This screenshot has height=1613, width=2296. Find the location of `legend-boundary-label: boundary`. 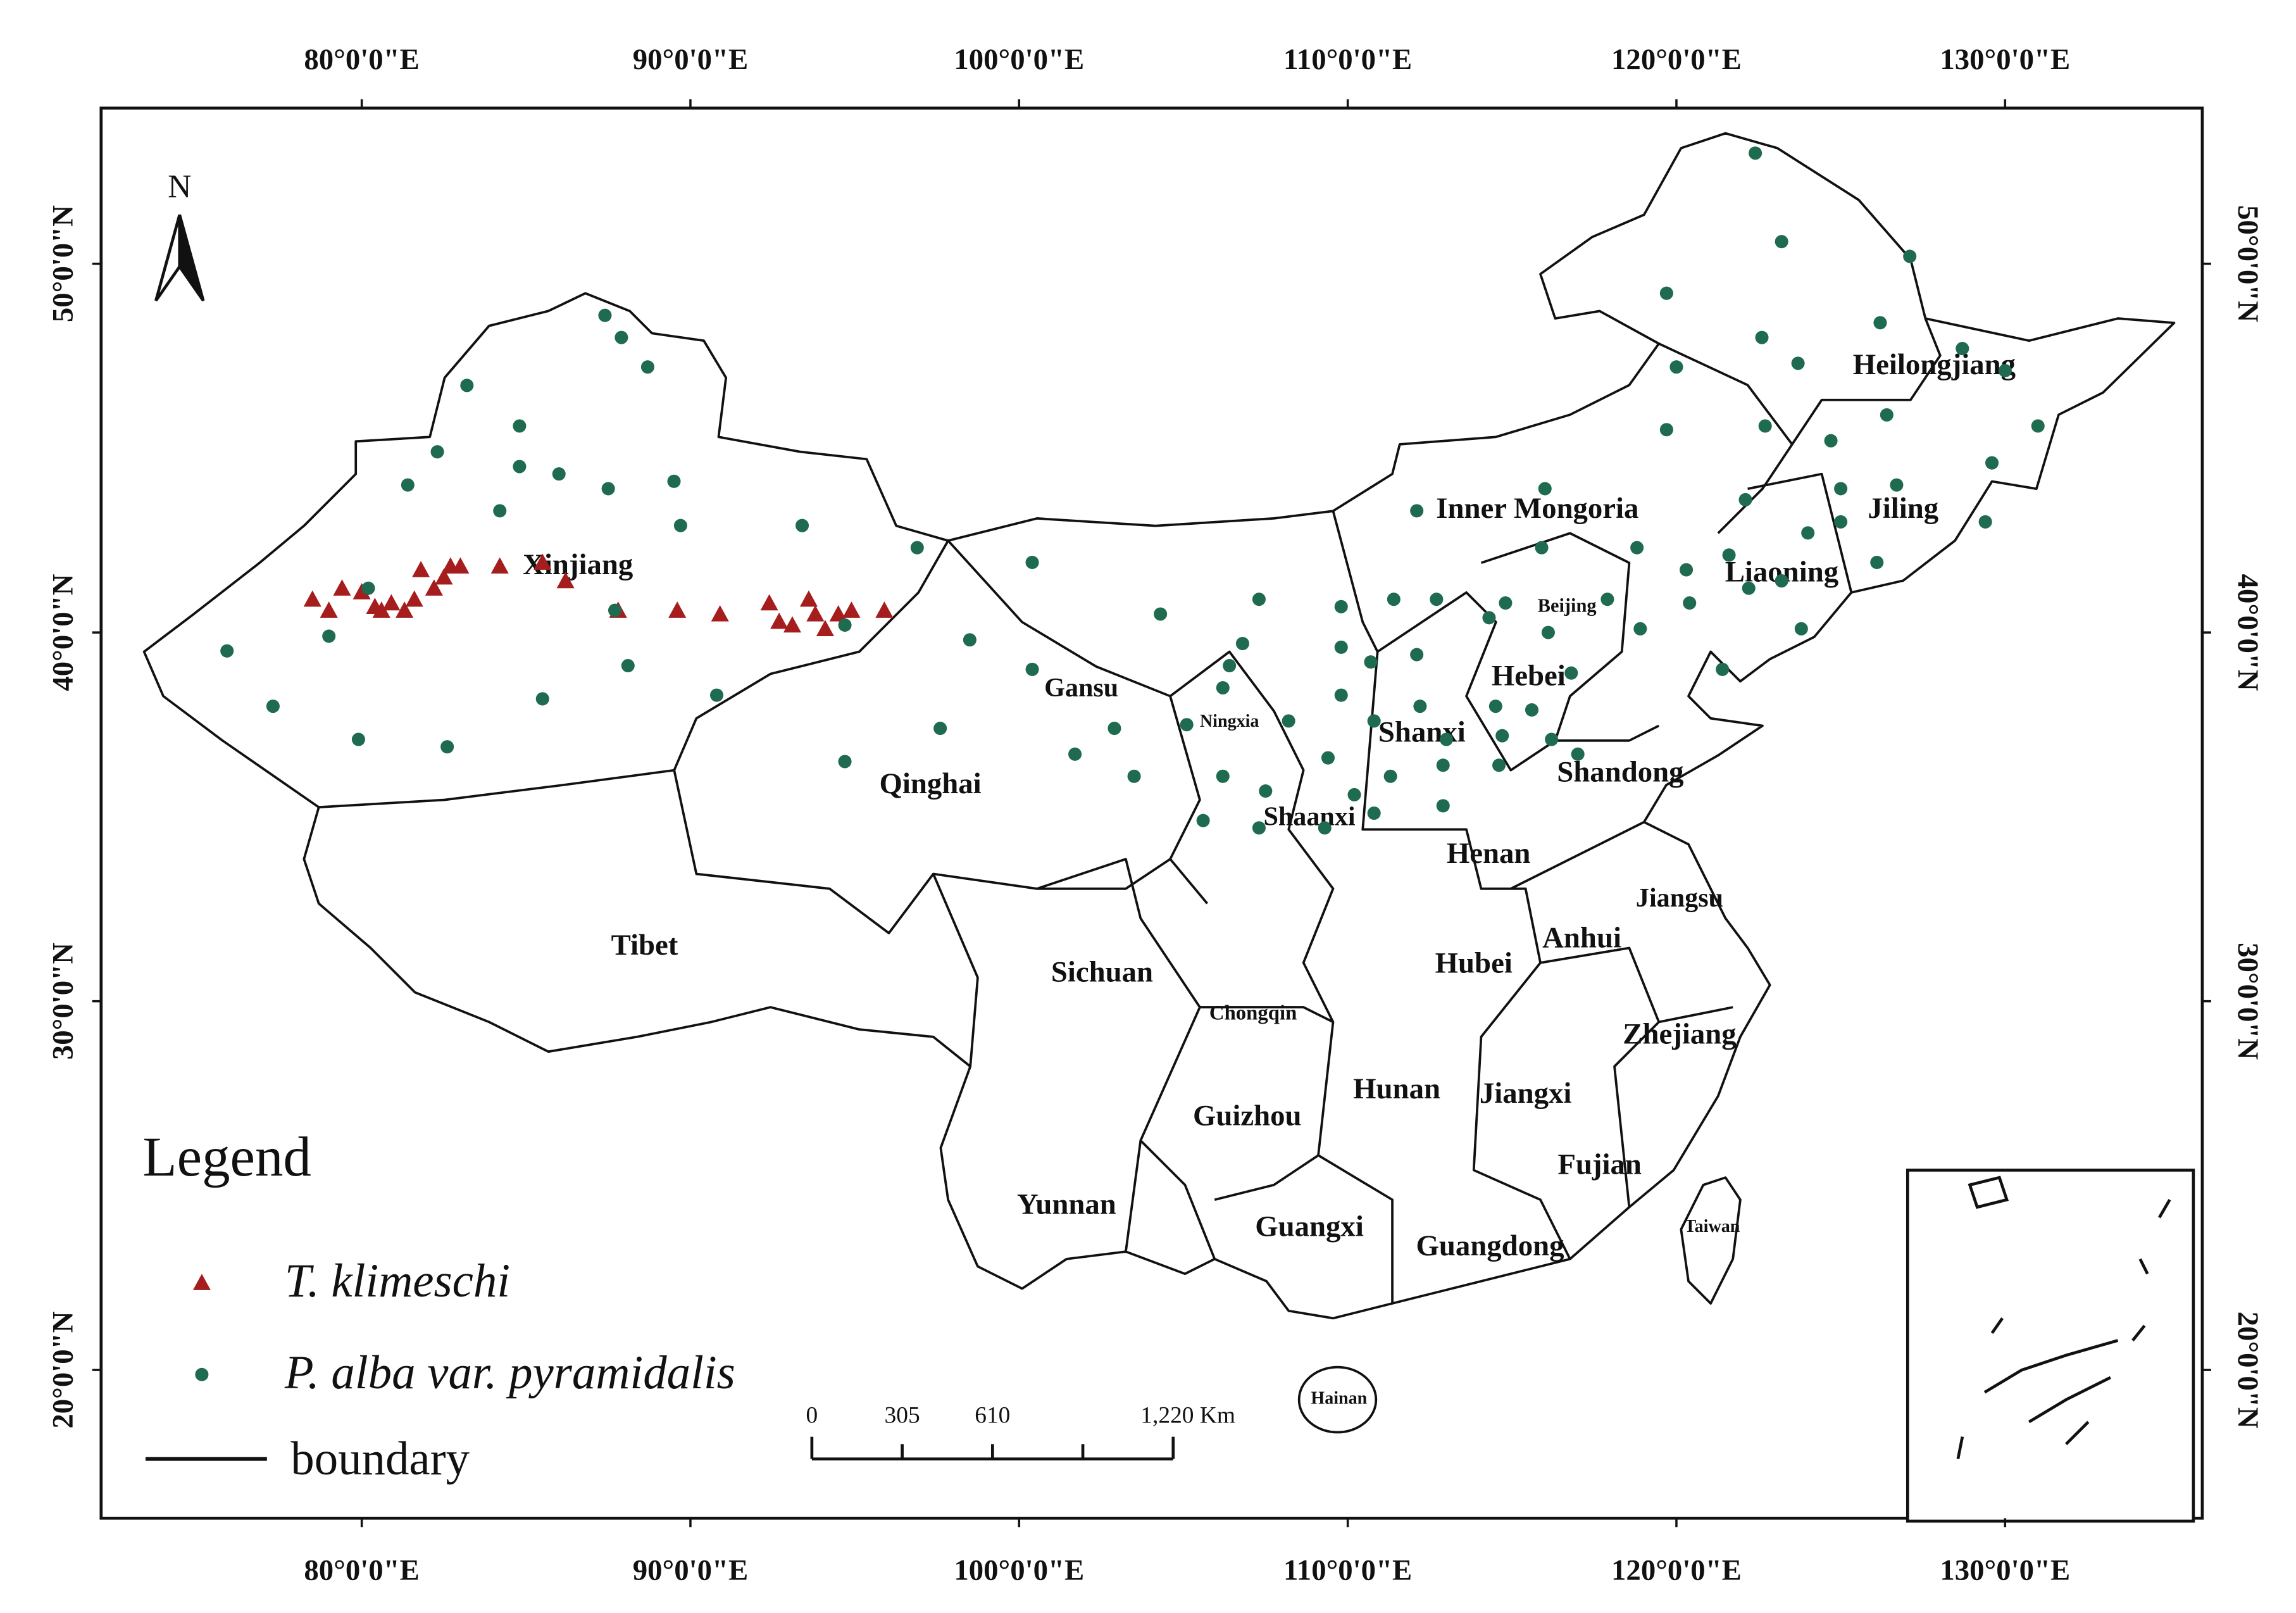

legend-boundary-label: boundary is located at coordinates (380, 1459).